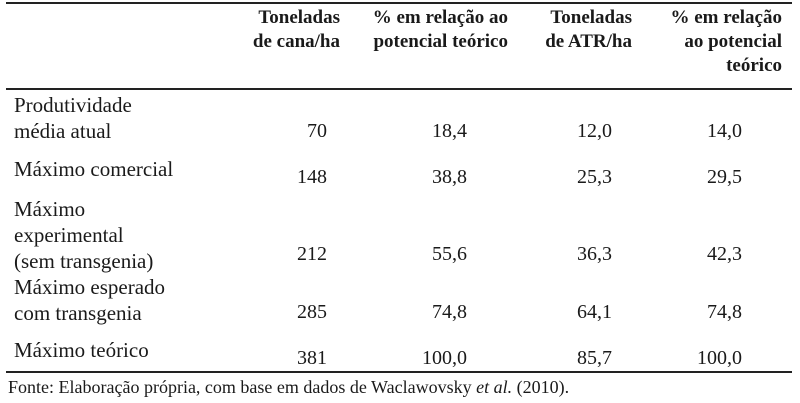  I want to click on table-cell: 42,3, so click(724, 254).